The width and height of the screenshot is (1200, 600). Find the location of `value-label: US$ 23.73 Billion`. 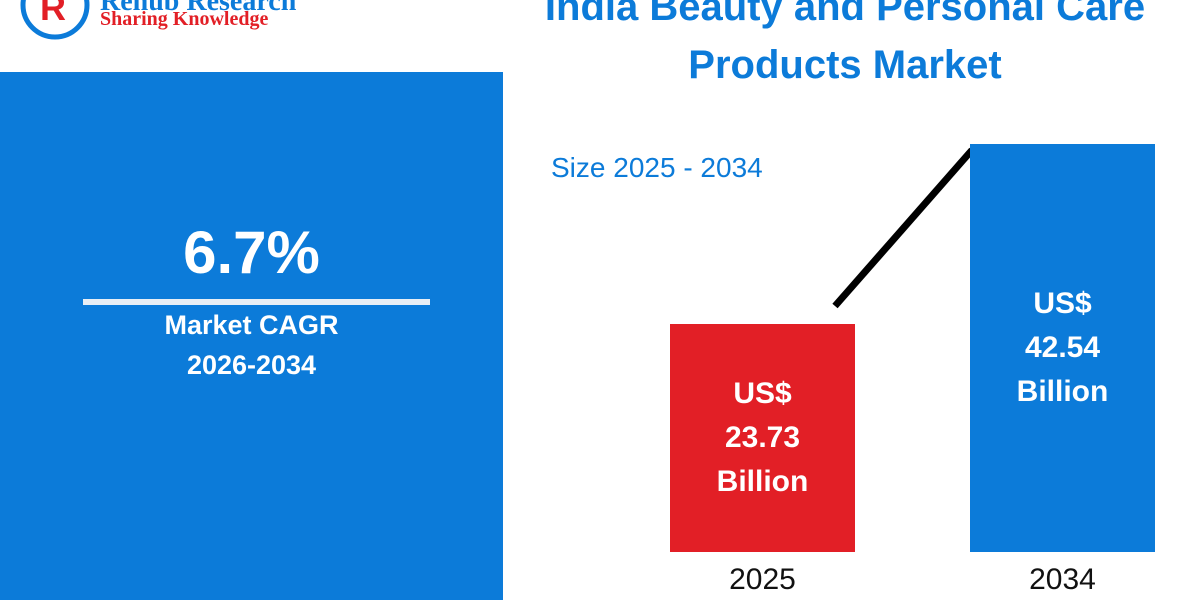

value-label: US$ 23.73 Billion is located at coordinates (762, 438).